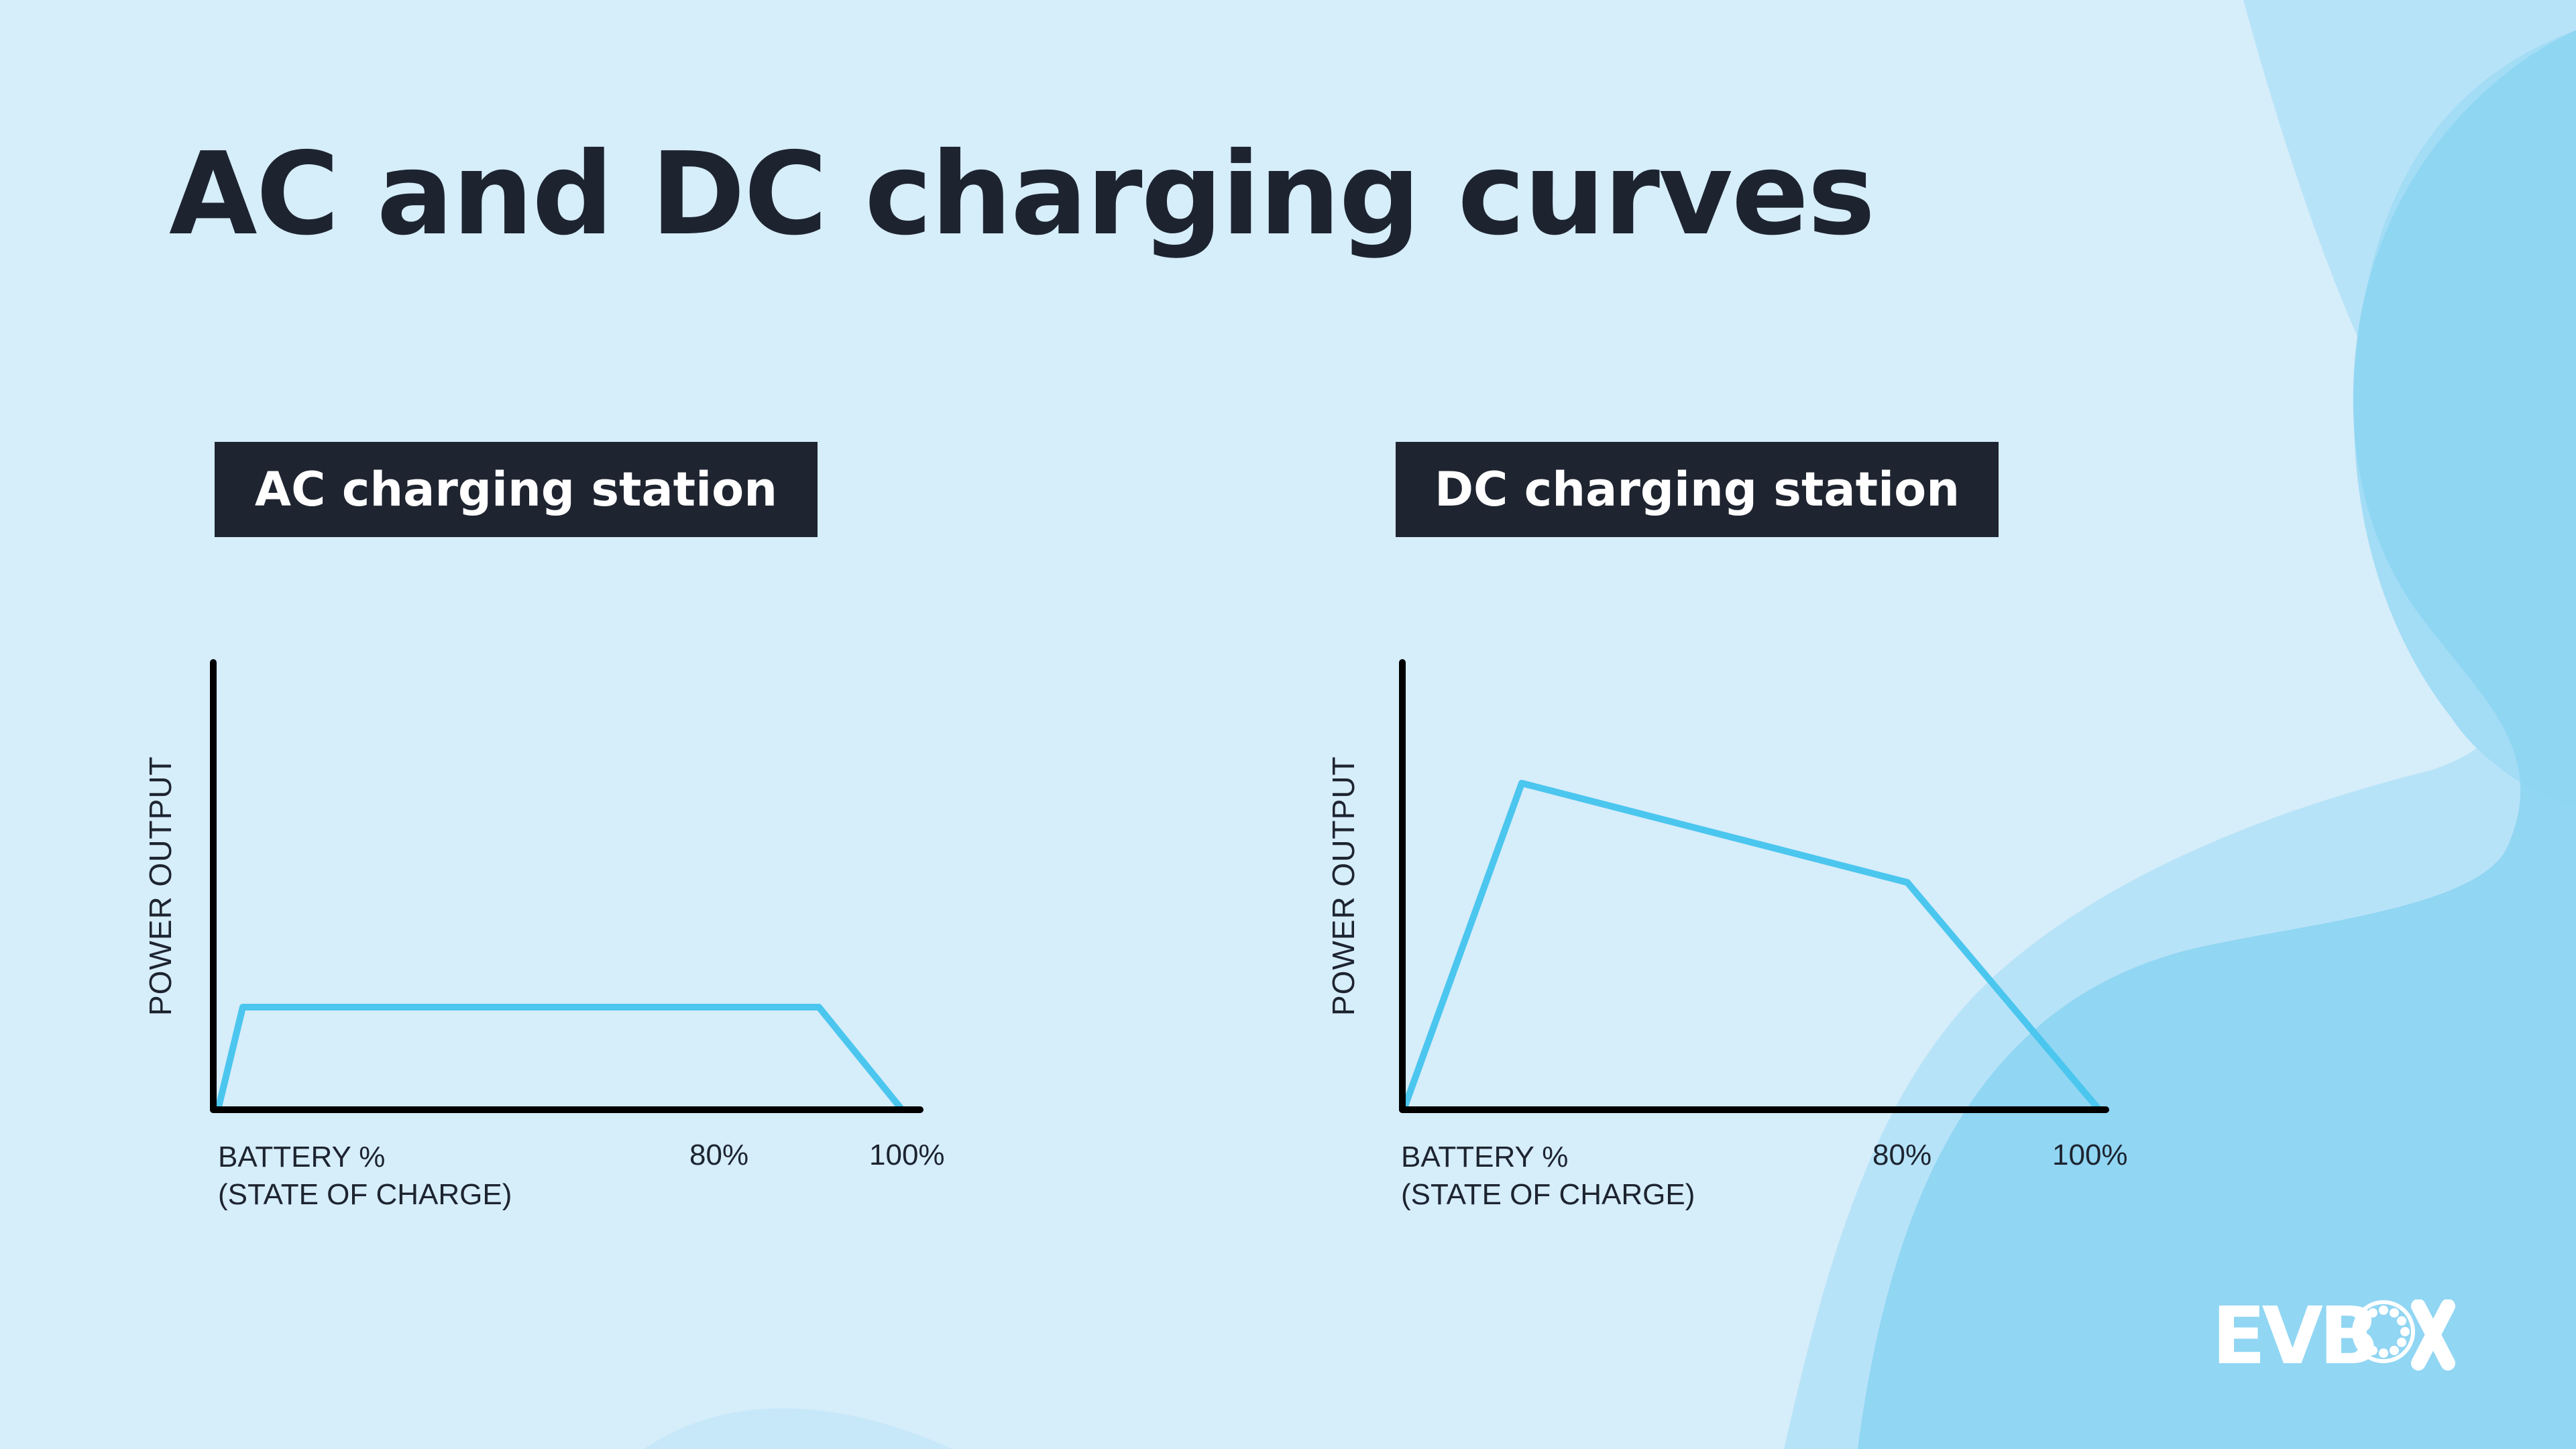  I want to click on ac-tick-80: 80%, so click(719, 1155).